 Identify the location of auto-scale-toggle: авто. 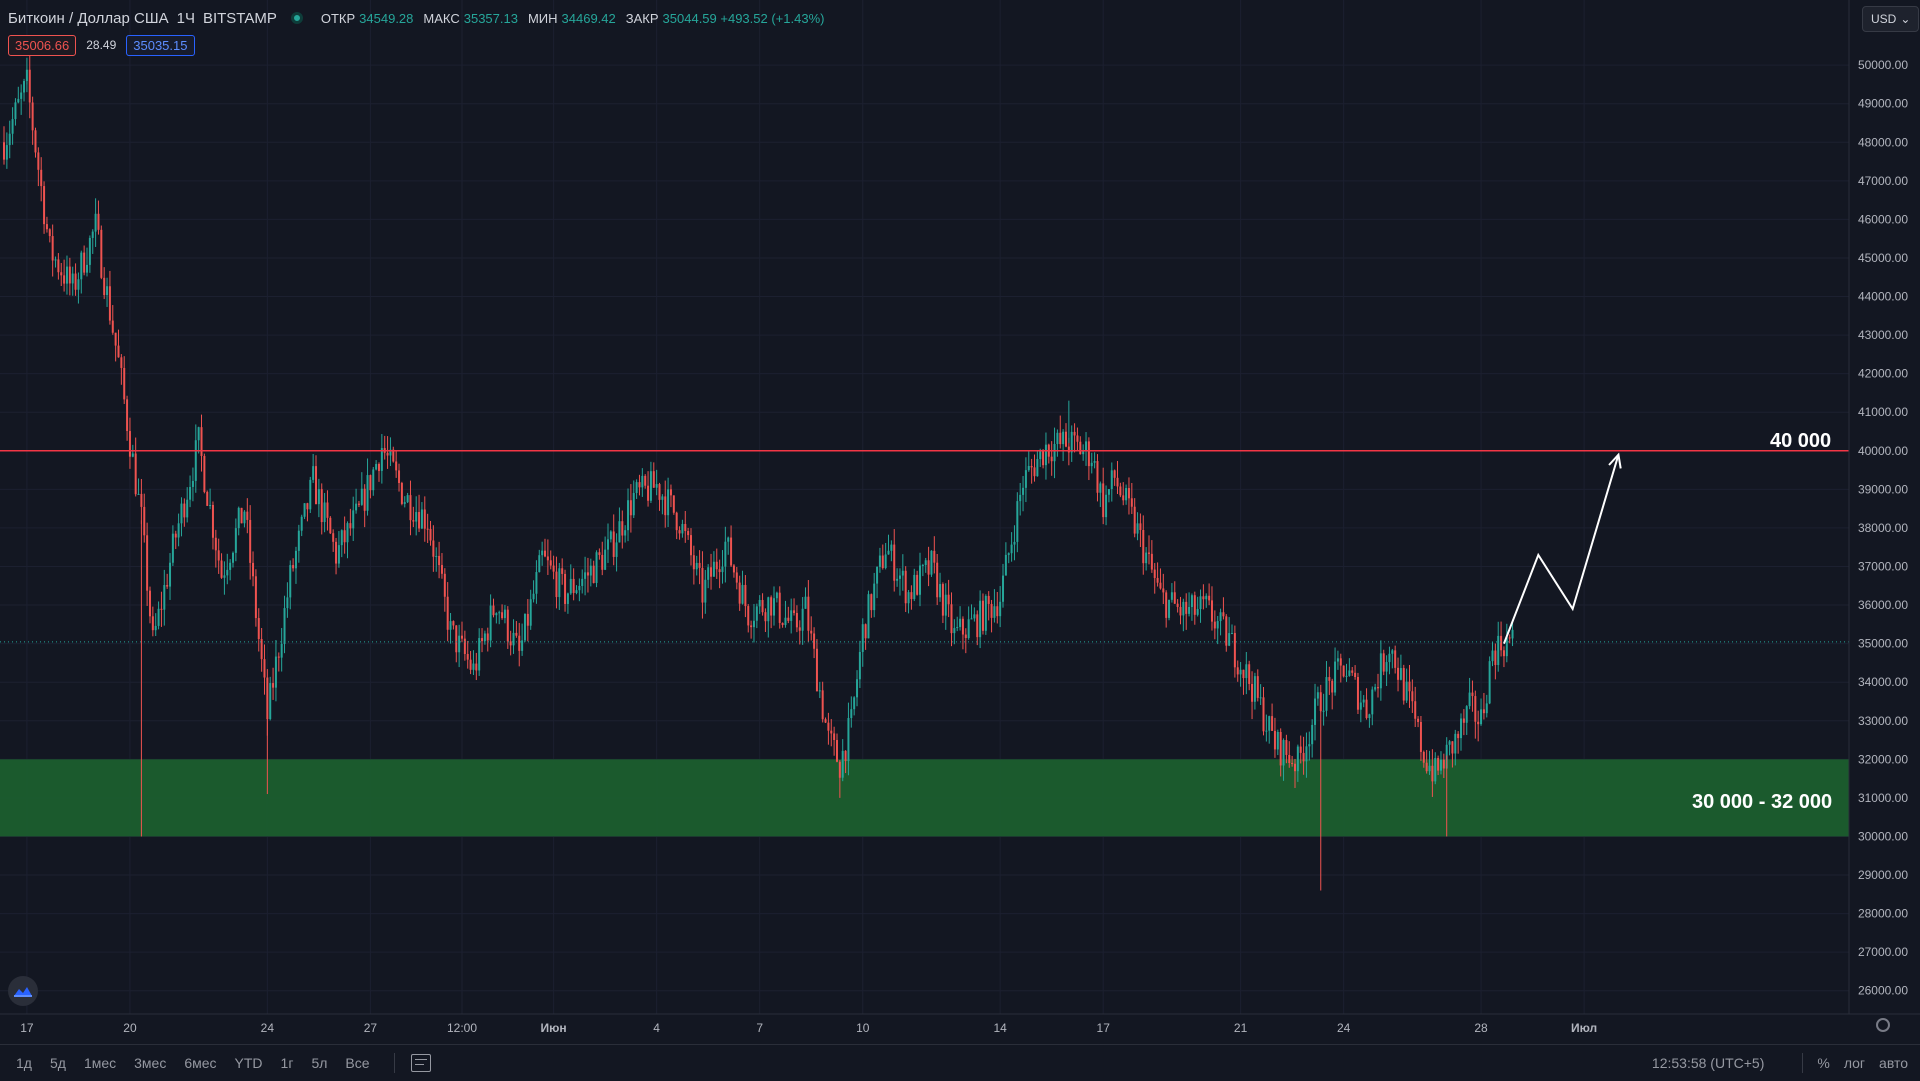
(1893, 1063).